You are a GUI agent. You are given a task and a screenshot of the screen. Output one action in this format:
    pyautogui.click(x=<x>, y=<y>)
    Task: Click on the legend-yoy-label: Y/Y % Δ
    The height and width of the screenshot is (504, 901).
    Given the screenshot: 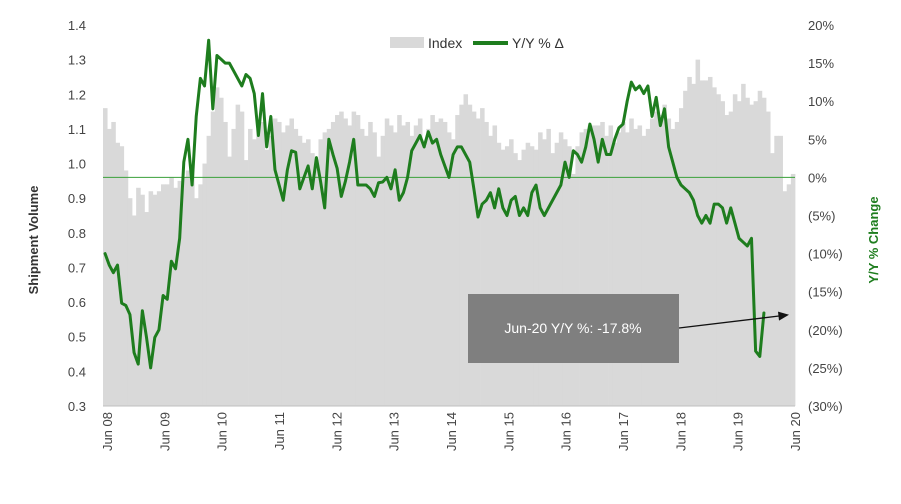 What is the action you would take?
    pyautogui.click(x=538, y=43)
    